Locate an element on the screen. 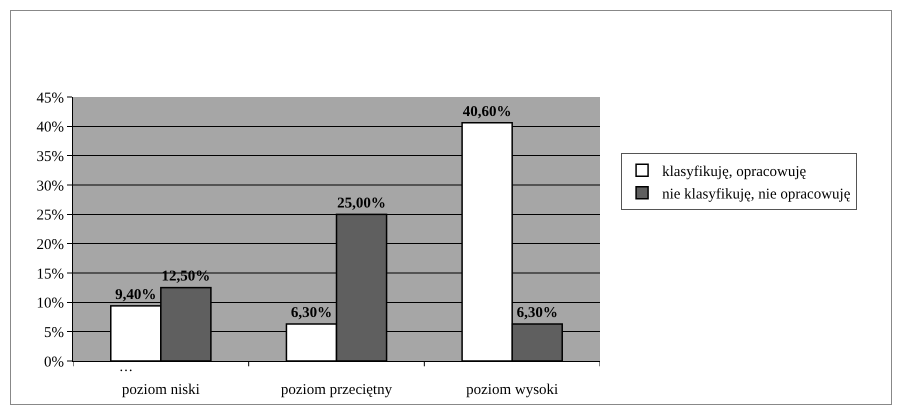 Image resolution: width=904 pixels, height=415 pixels. x-tick-label: poziom wysoki is located at coordinates (512, 390).